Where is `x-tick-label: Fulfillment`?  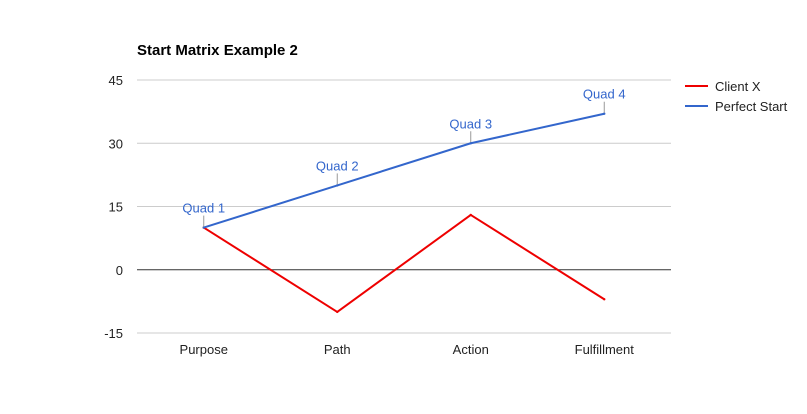 x-tick-label: Fulfillment is located at coordinates (605, 349).